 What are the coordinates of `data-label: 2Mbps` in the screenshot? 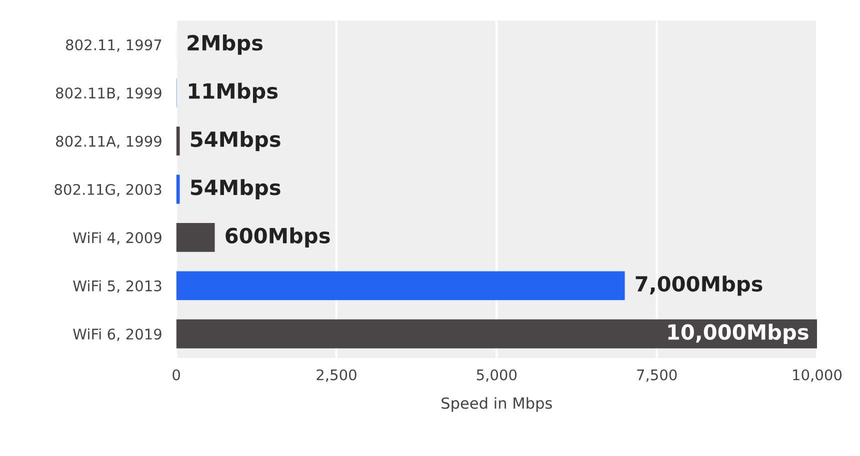 It's located at (225, 44).